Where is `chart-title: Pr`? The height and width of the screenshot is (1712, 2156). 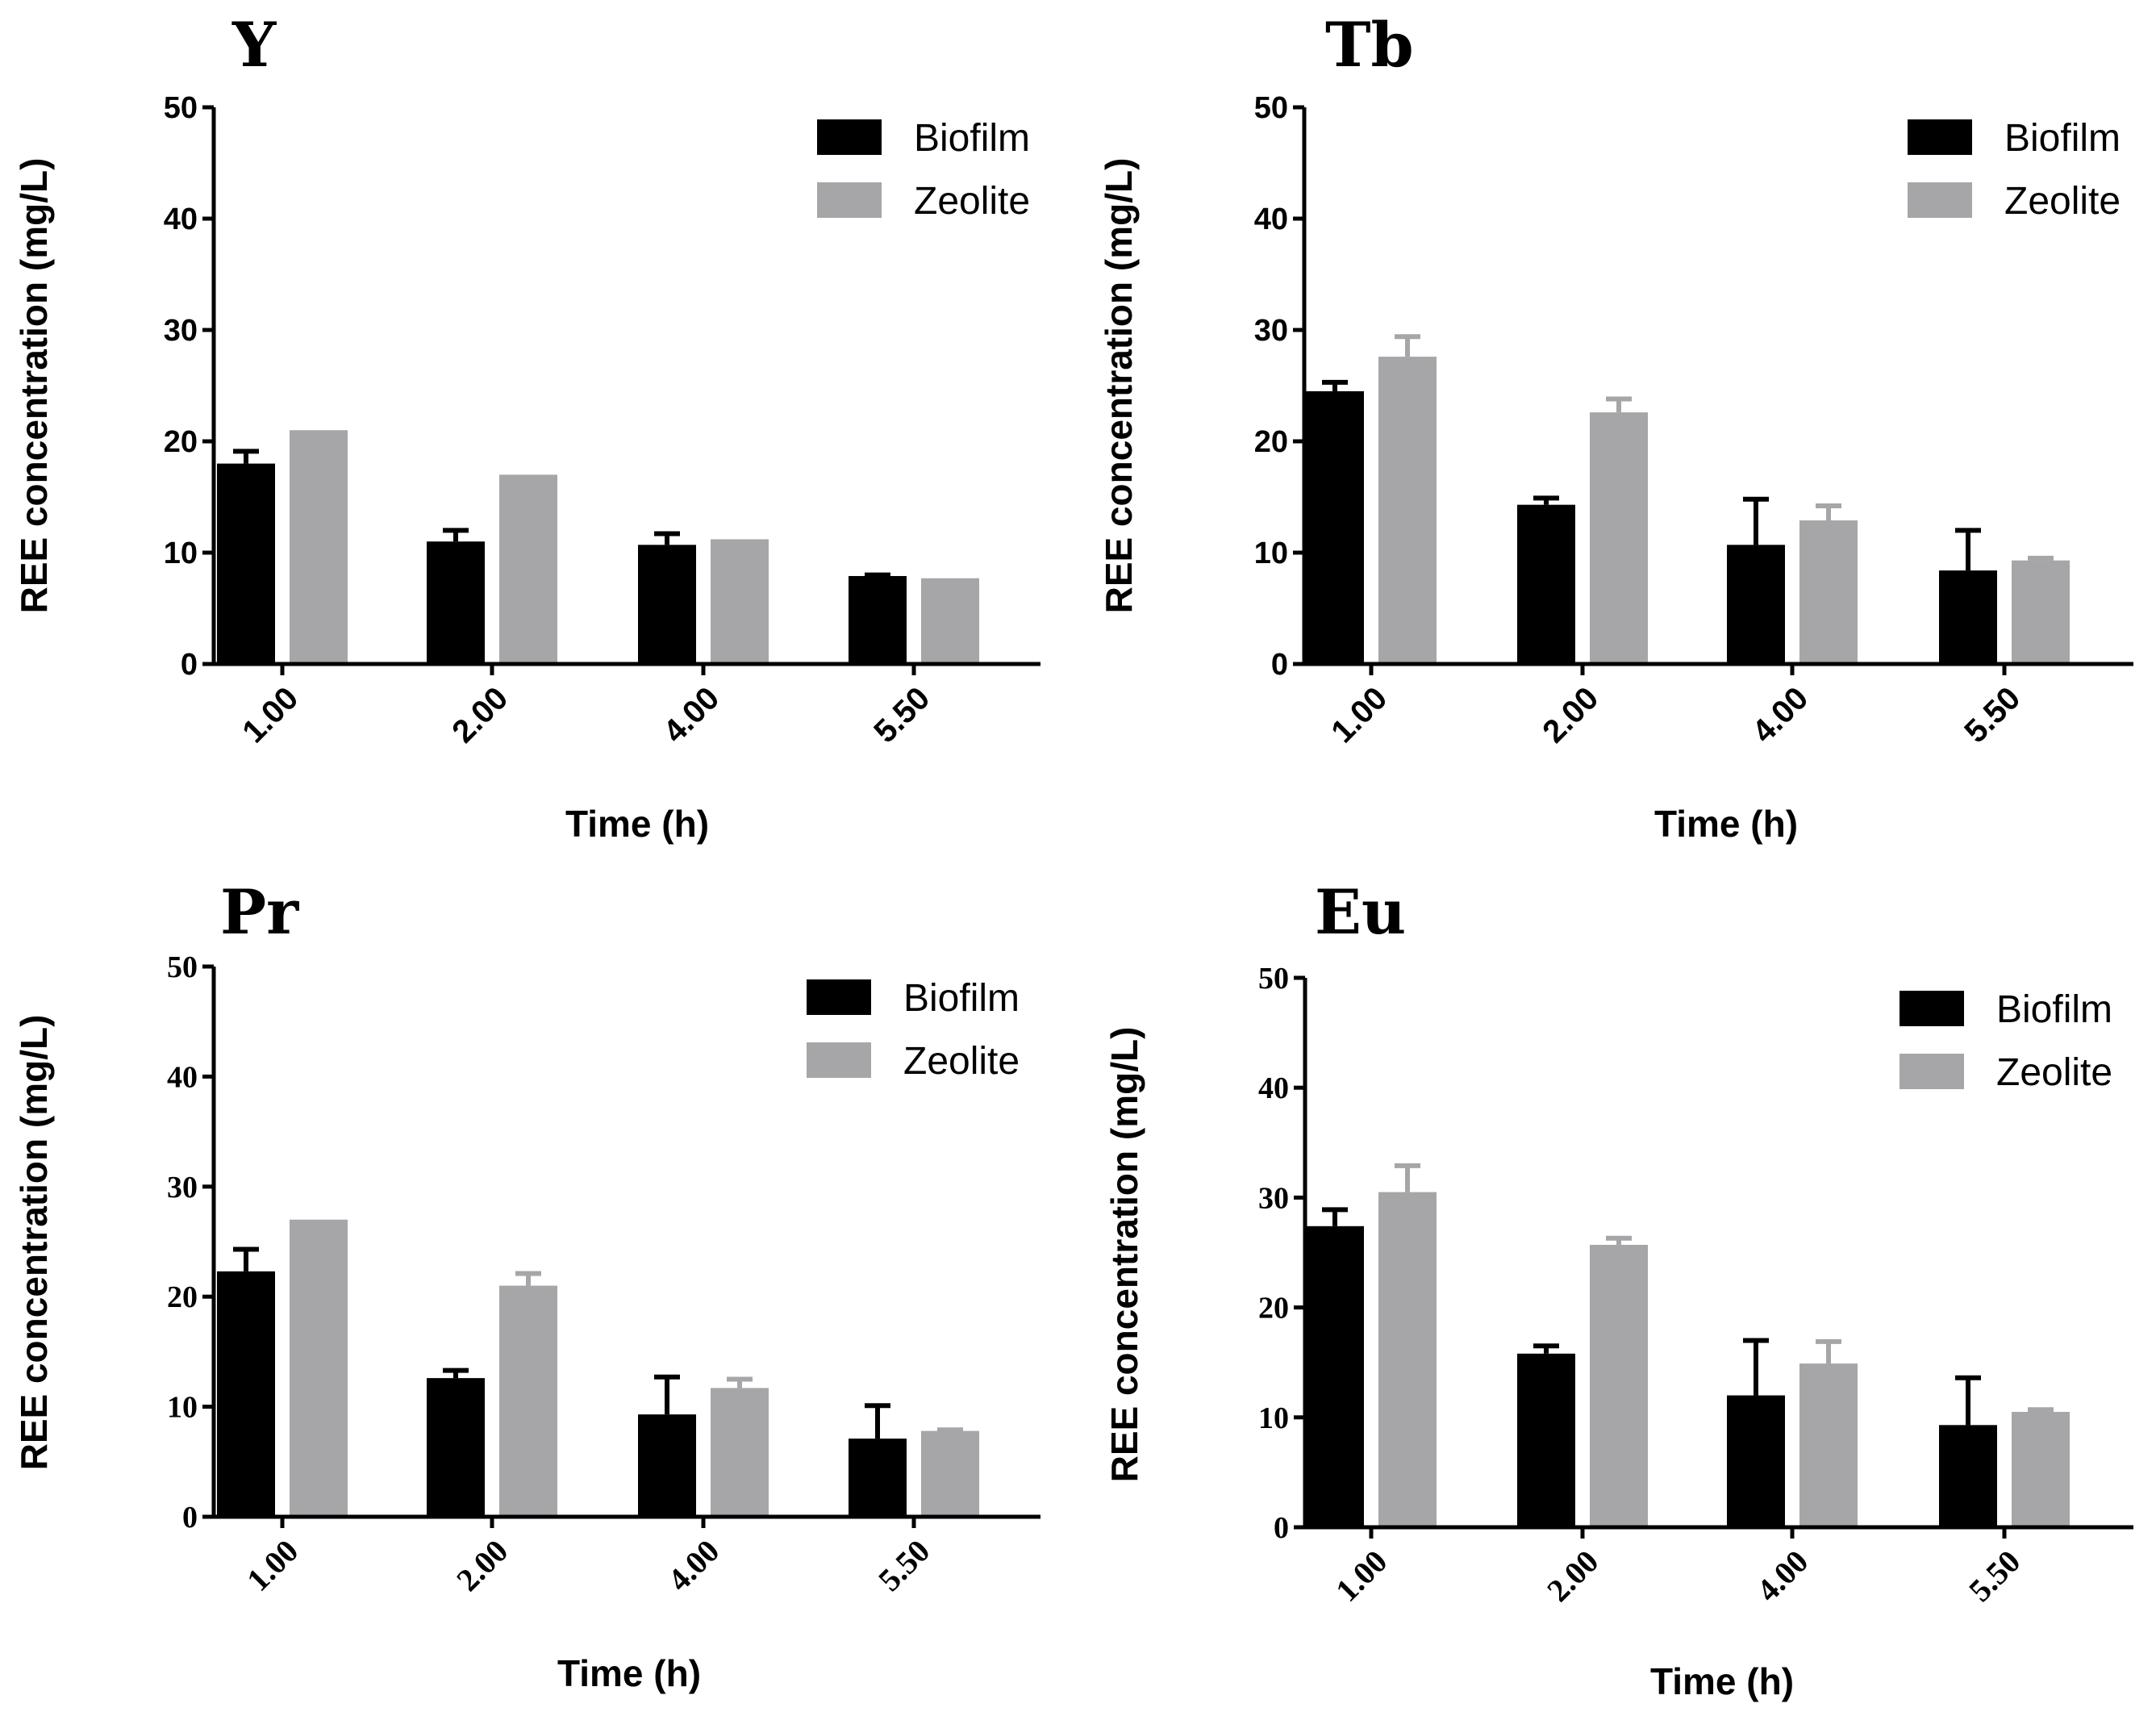
chart-title: Pr is located at coordinates (259, 912).